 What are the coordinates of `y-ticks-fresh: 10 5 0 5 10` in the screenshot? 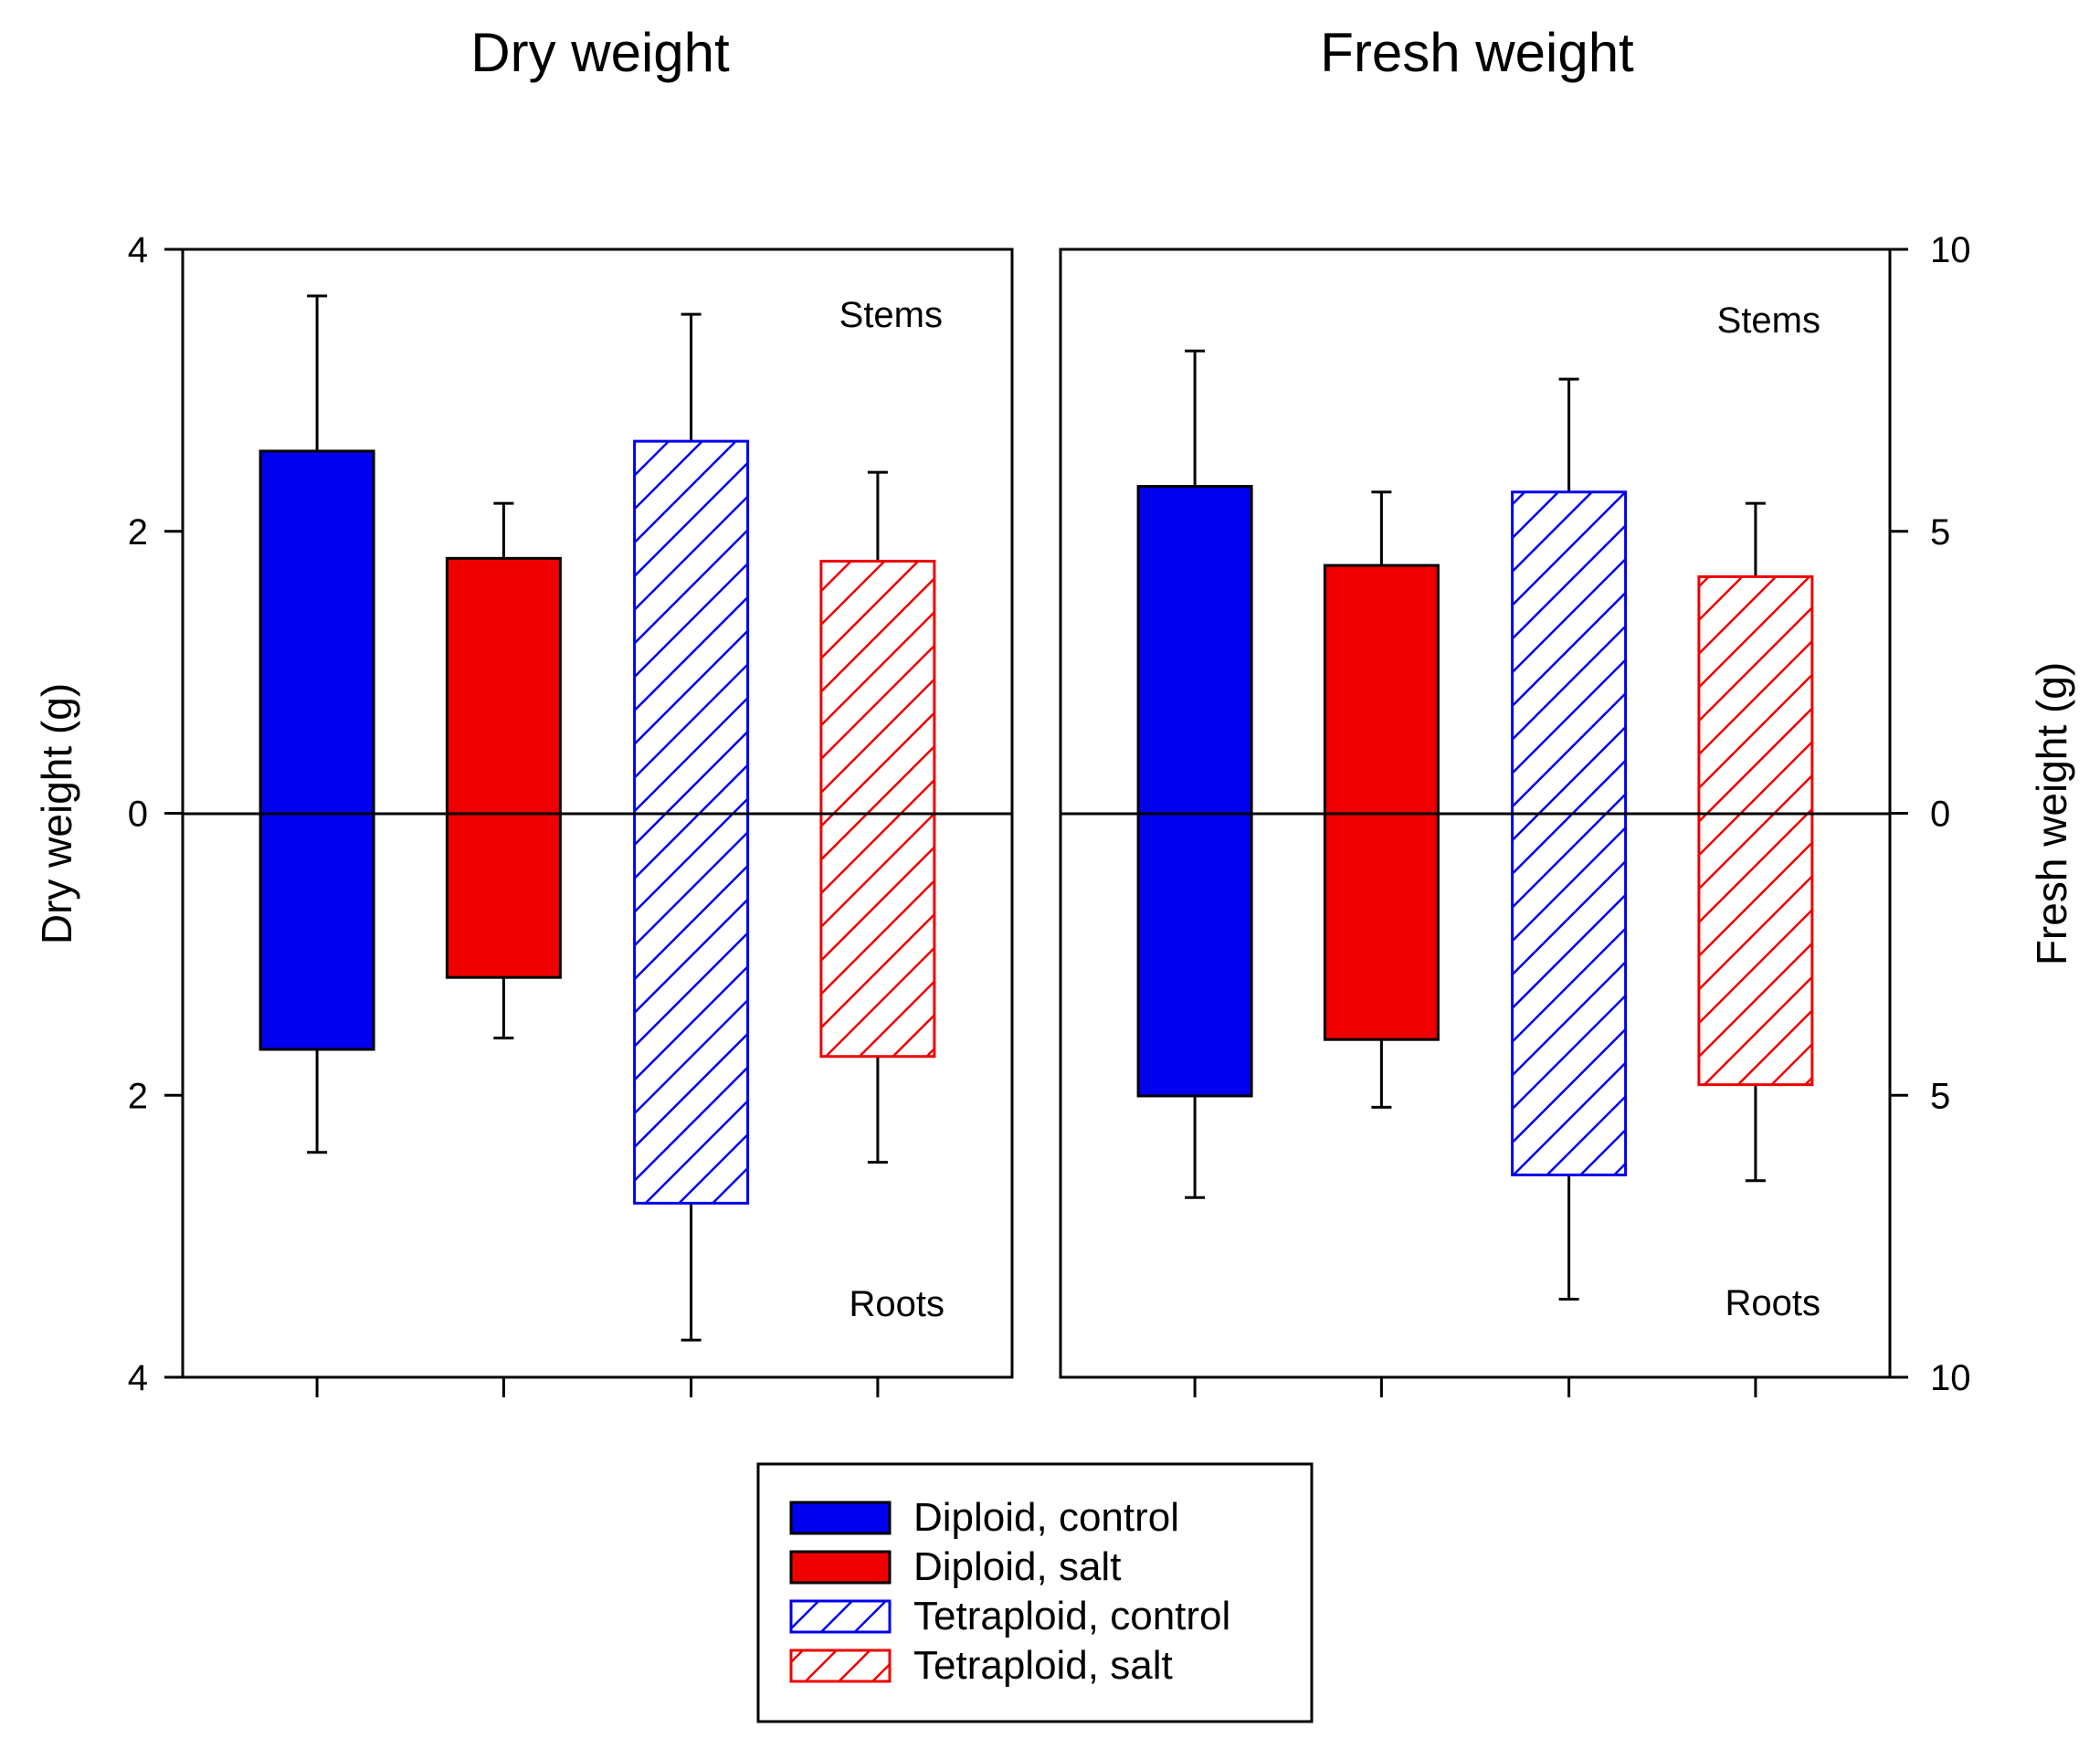 It's located at (1931, 814).